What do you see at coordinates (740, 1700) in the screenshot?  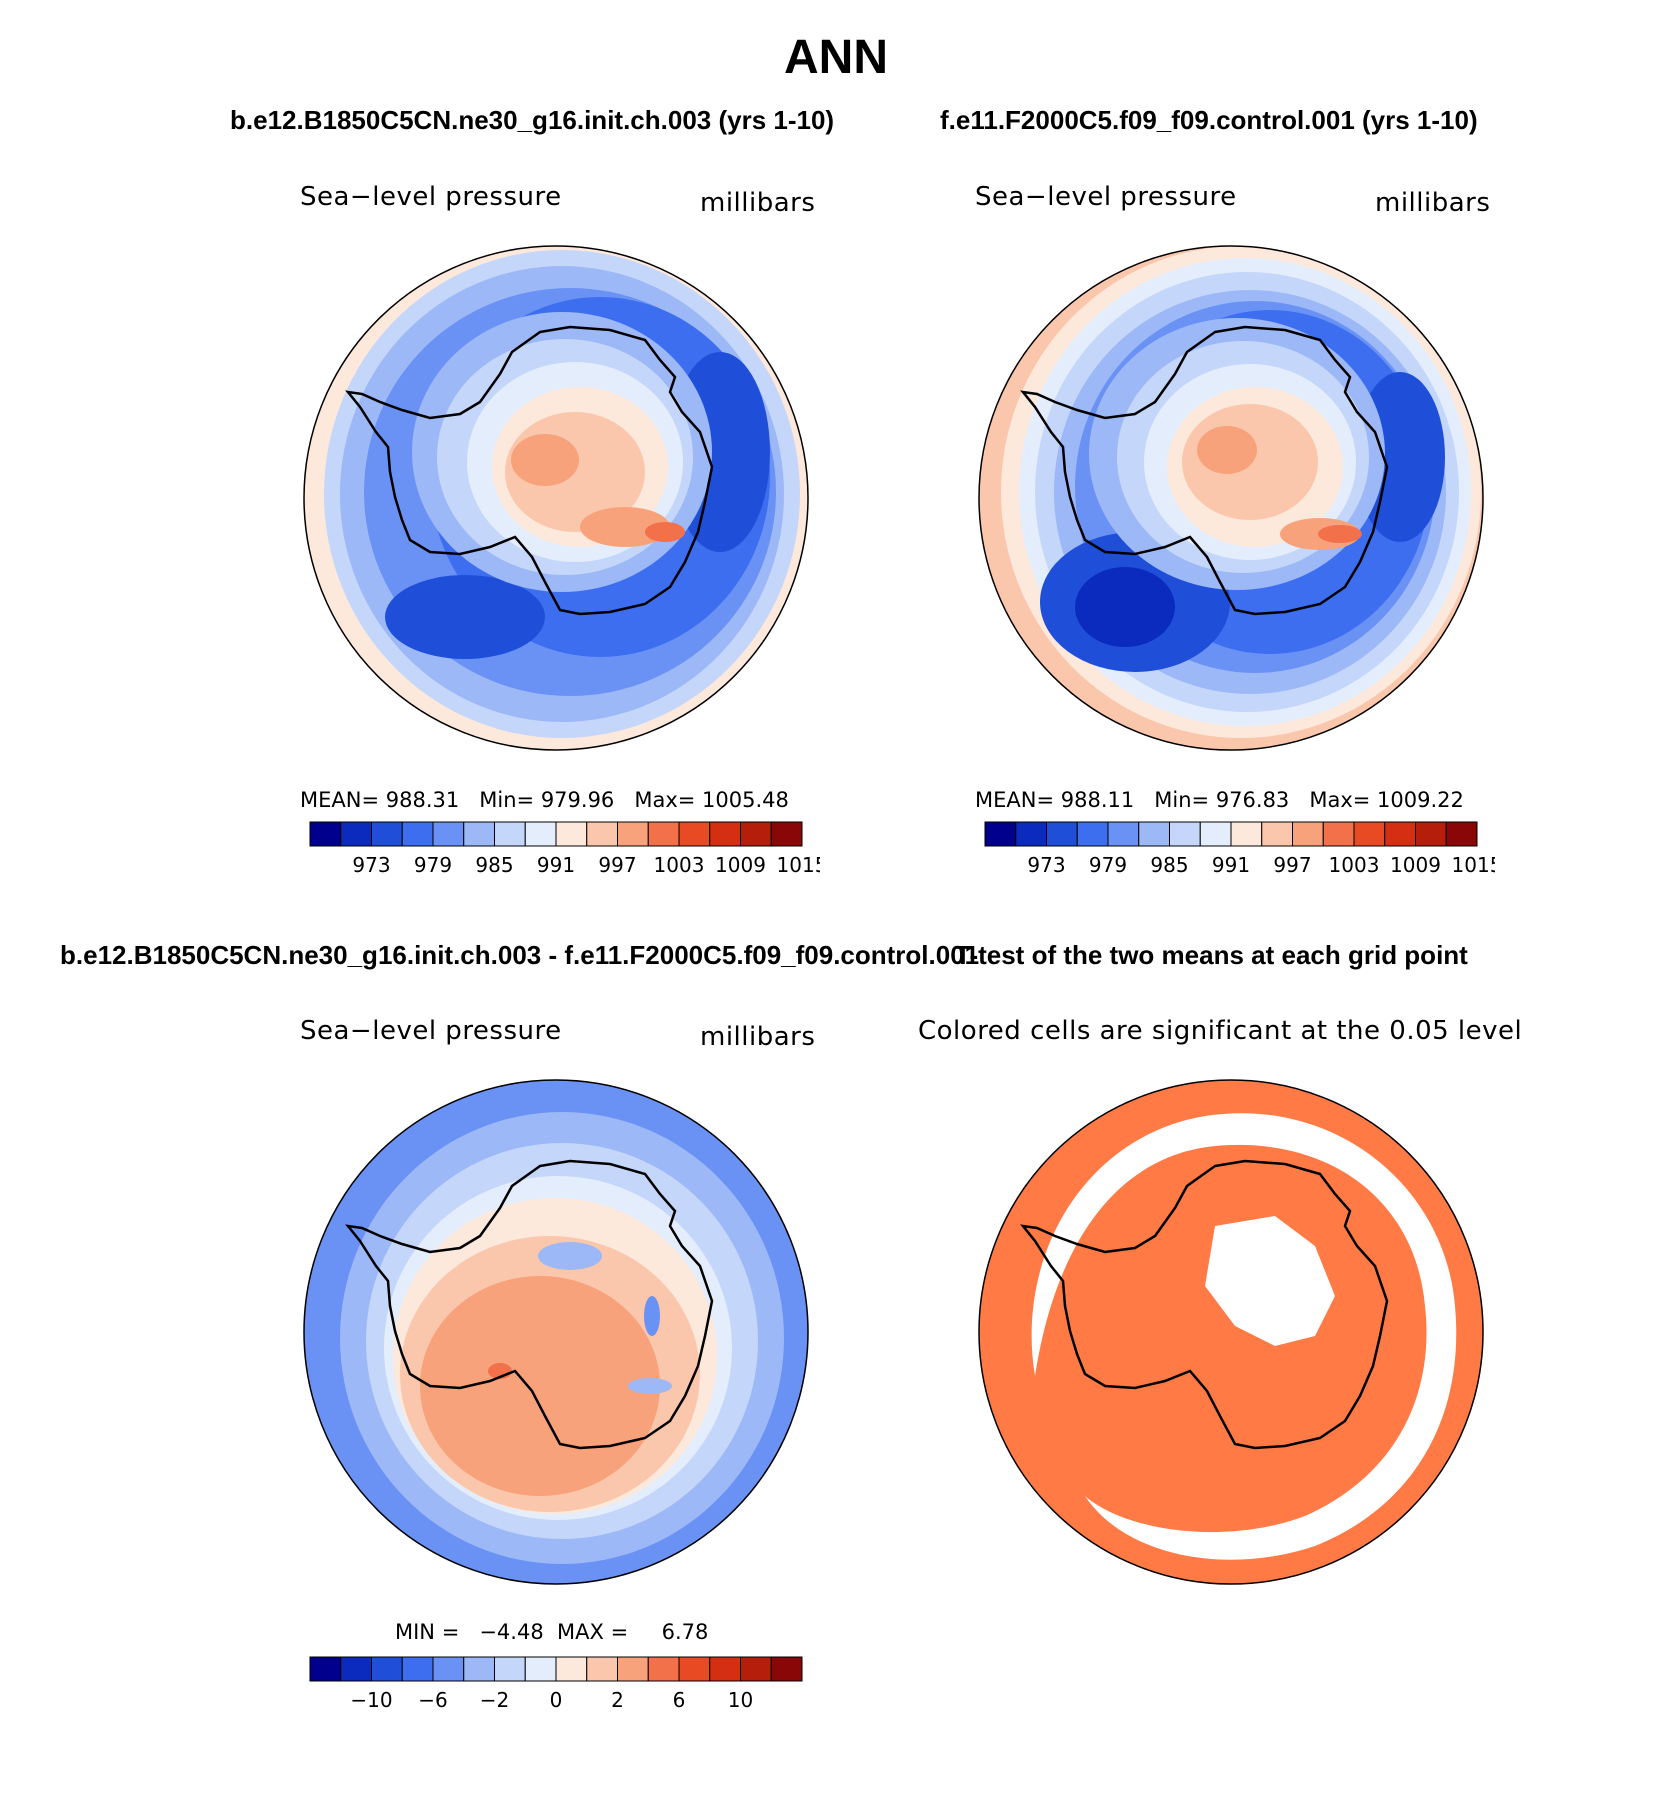 I see `colorbar-tick-label: 10` at bounding box center [740, 1700].